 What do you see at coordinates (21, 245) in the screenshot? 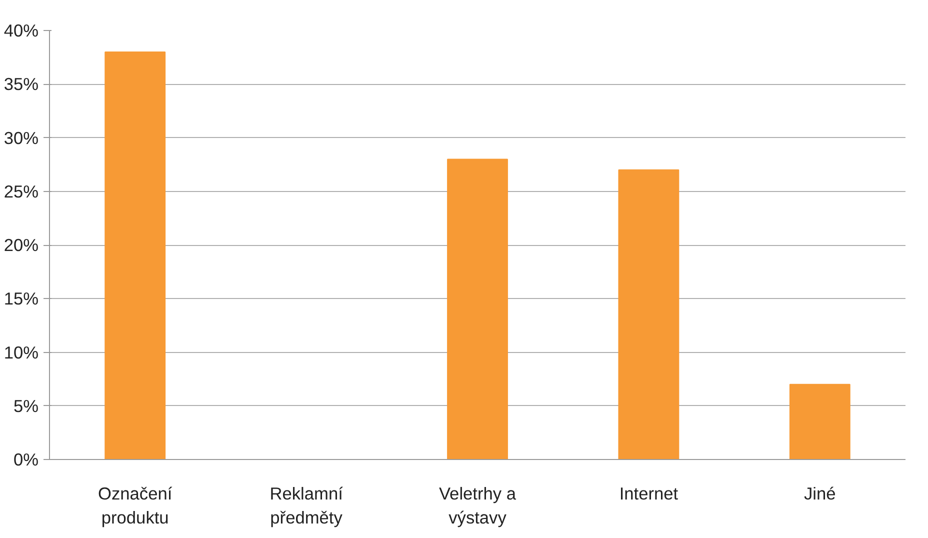
I see `y-tick-label: 20%` at bounding box center [21, 245].